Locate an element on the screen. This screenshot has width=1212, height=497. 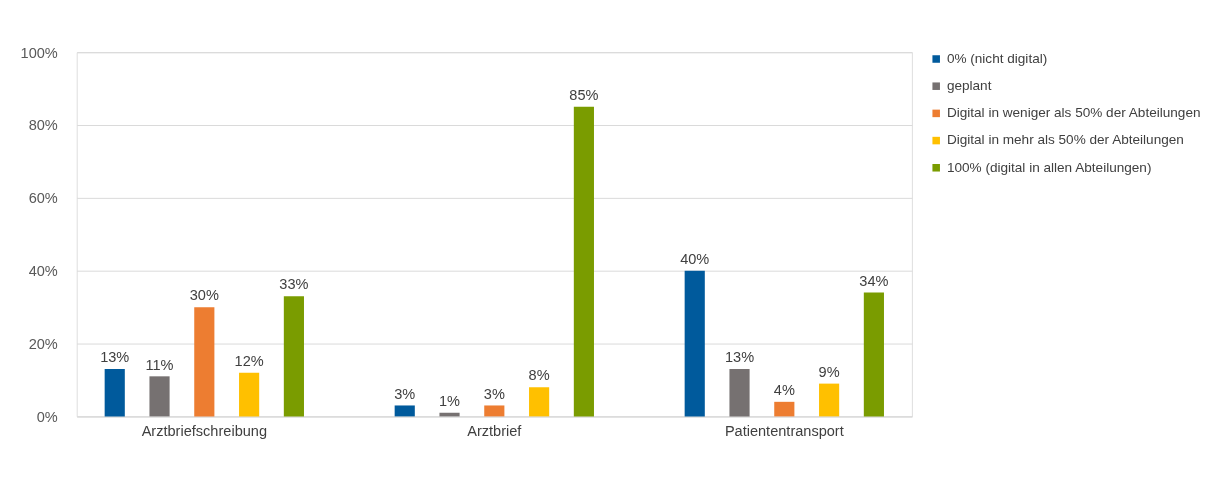
data-label: 11% is located at coordinates (159, 364).